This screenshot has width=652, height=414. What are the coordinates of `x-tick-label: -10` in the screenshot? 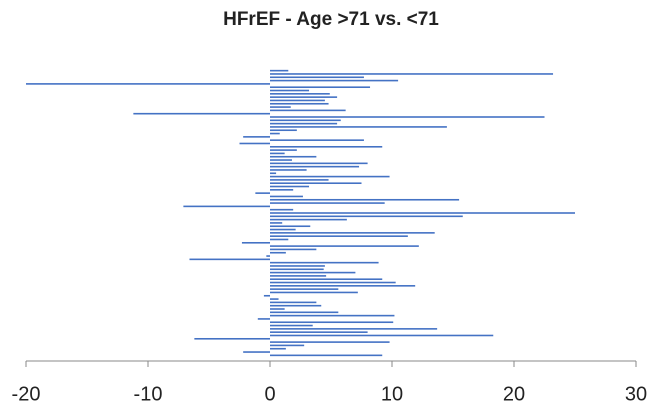 It's located at (148, 394).